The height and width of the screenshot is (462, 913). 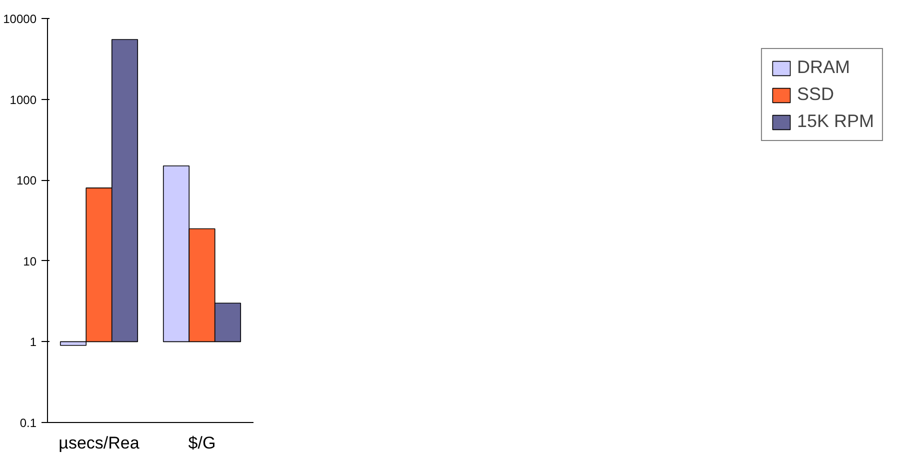 I want to click on y-tick-label: 100, so click(x=26, y=181).